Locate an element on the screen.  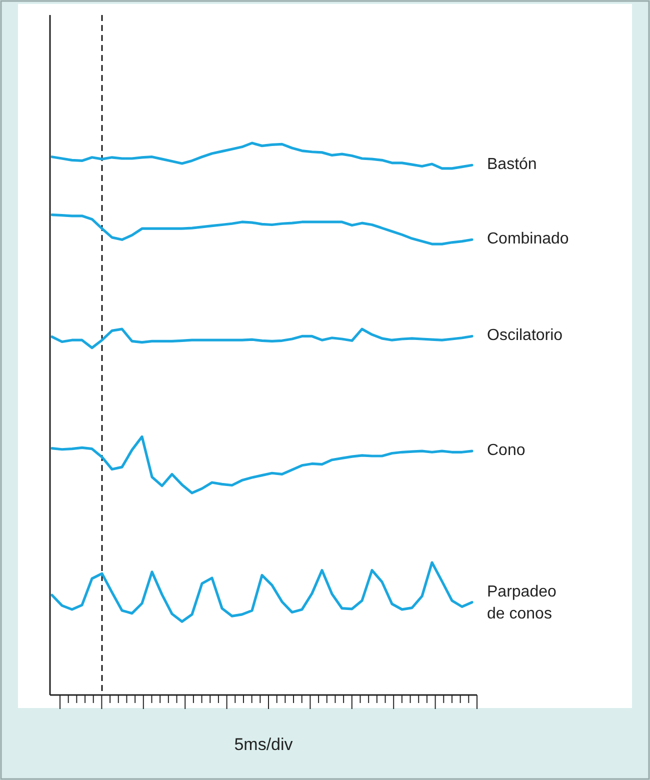
series-label: Cono is located at coordinates (506, 451).